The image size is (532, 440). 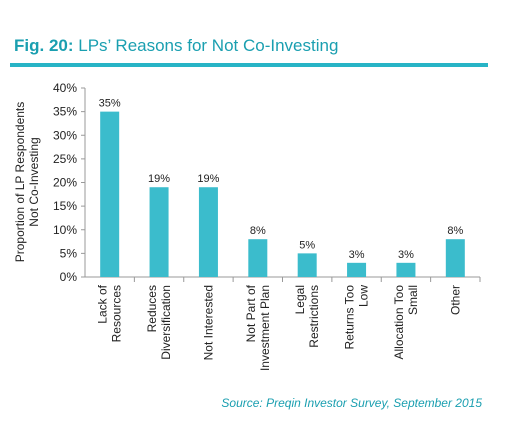 I want to click on y-axis-title-line-2: Not Co-Investing, so click(x=34, y=181).